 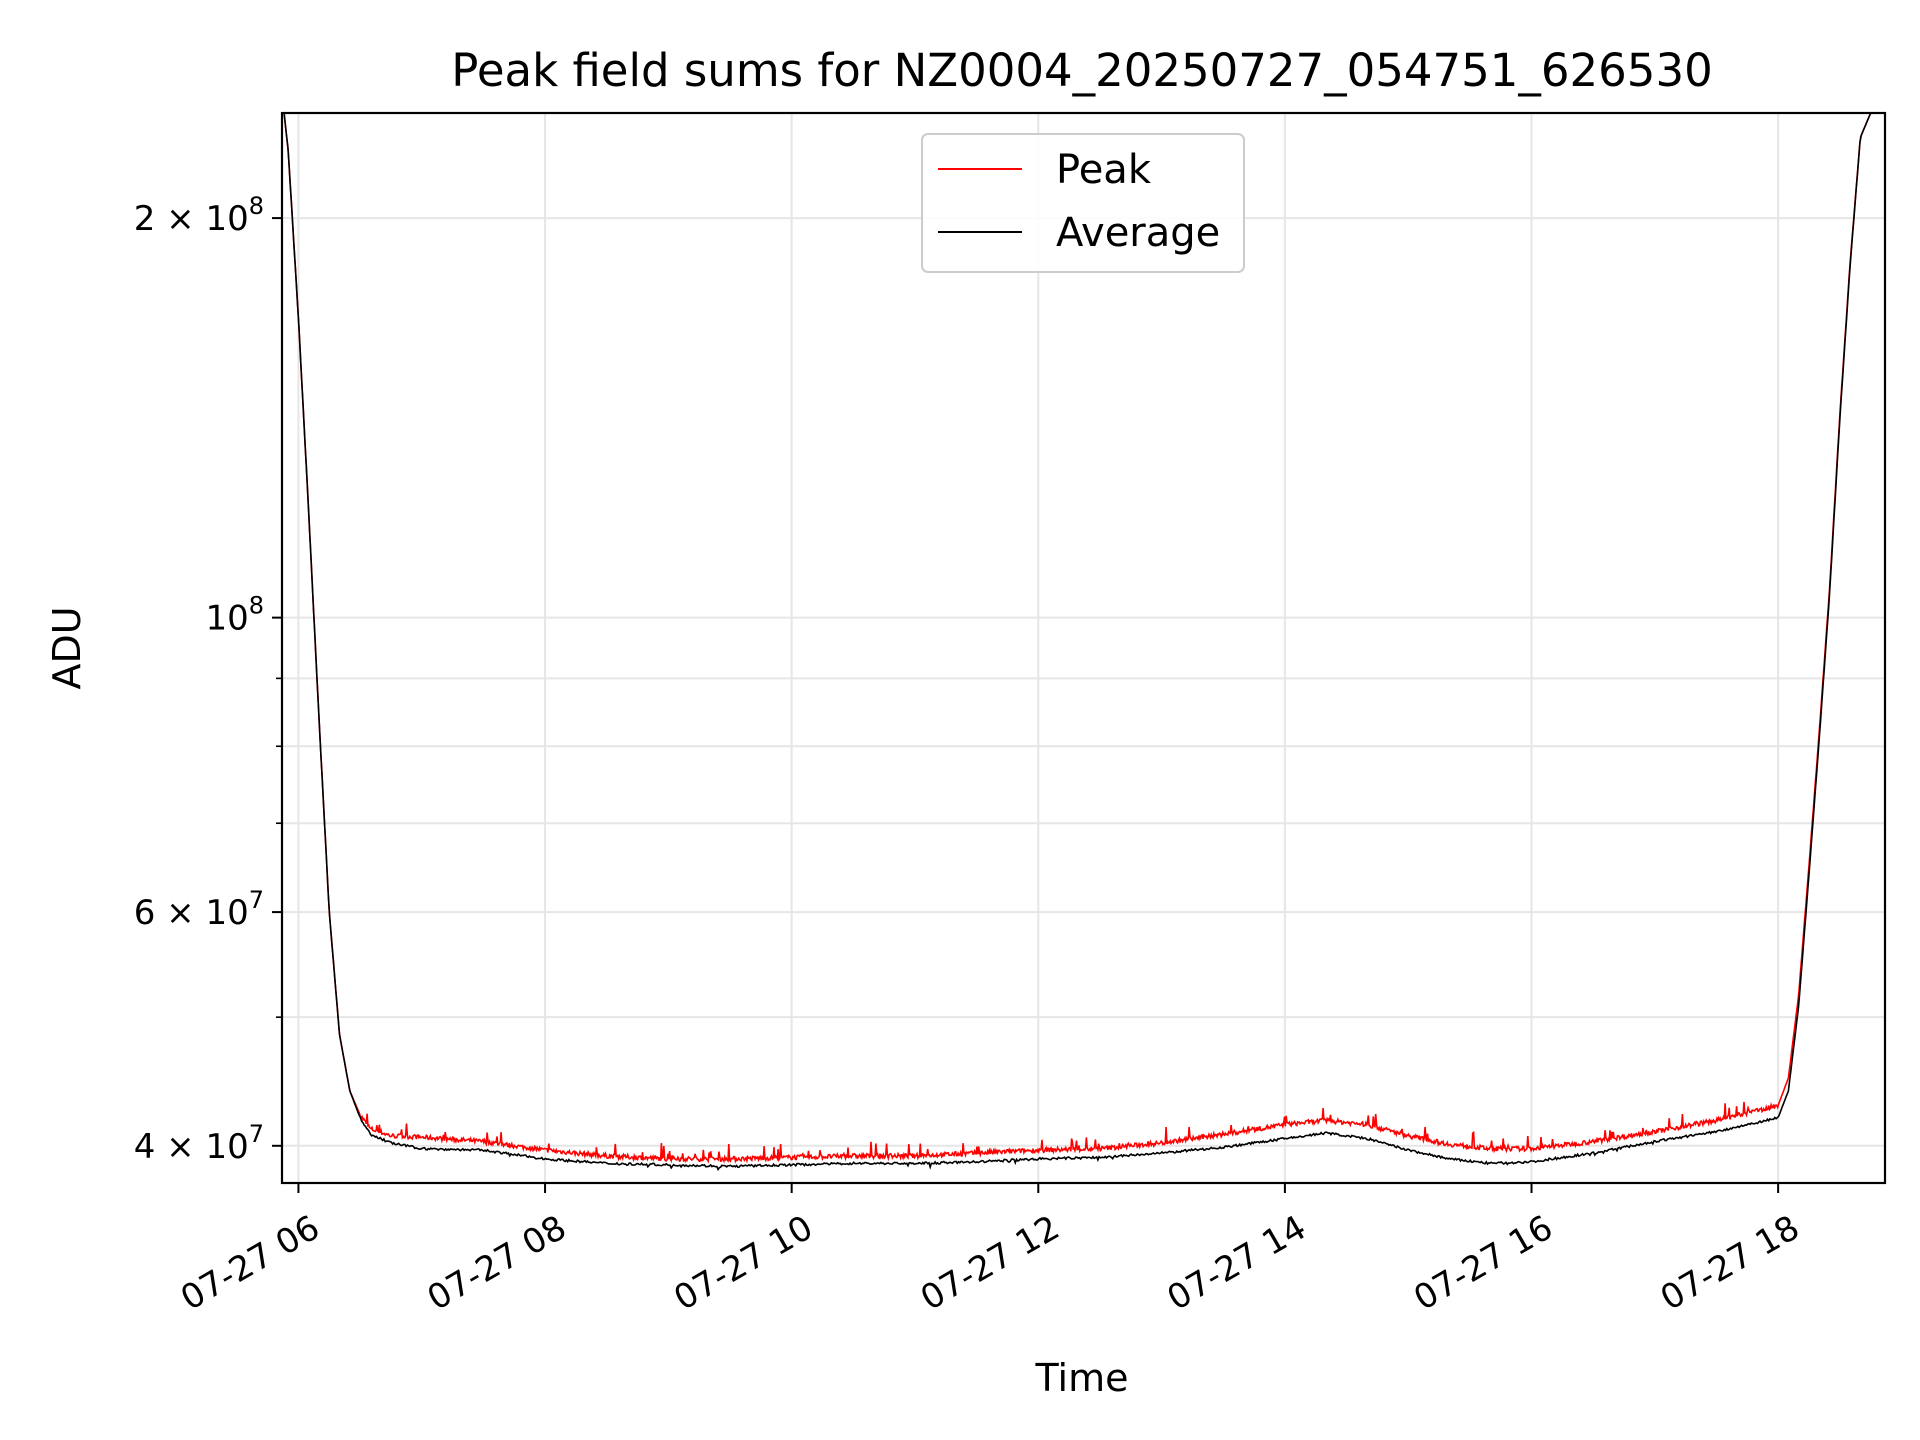 What do you see at coordinates (208, 679) in the screenshot?
I see `y-axis: 4 × 107 6 × 107 108 2 × 108` at bounding box center [208, 679].